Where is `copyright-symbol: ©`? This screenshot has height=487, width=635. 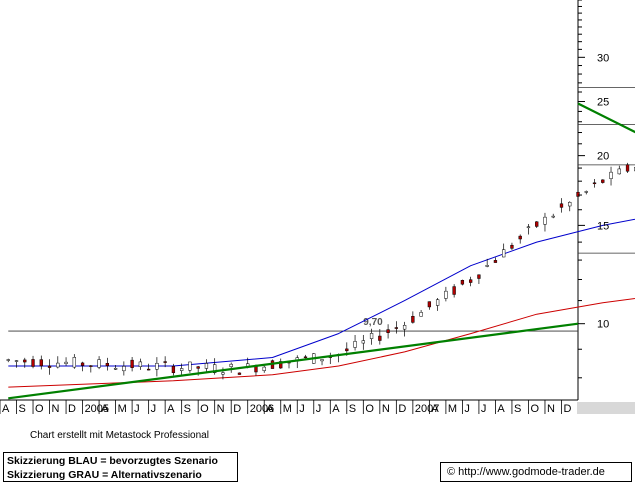 copyright-symbol: © is located at coordinates (451, 472).